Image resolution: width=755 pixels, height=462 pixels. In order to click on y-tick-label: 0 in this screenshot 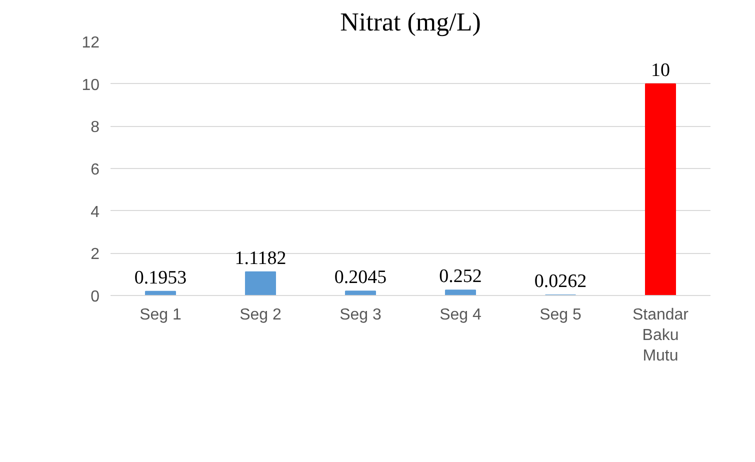, I will do `click(95, 297)`.